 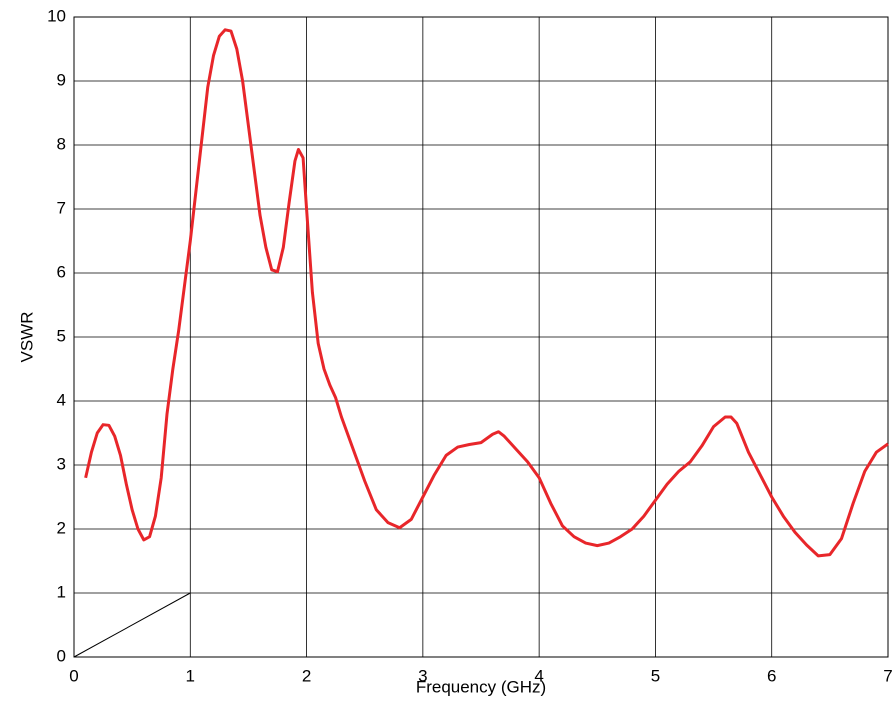 What do you see at coordinates (61, 463) in the screenshot?
I see `y-tick-label: 3` at bounding box center [61, 463].